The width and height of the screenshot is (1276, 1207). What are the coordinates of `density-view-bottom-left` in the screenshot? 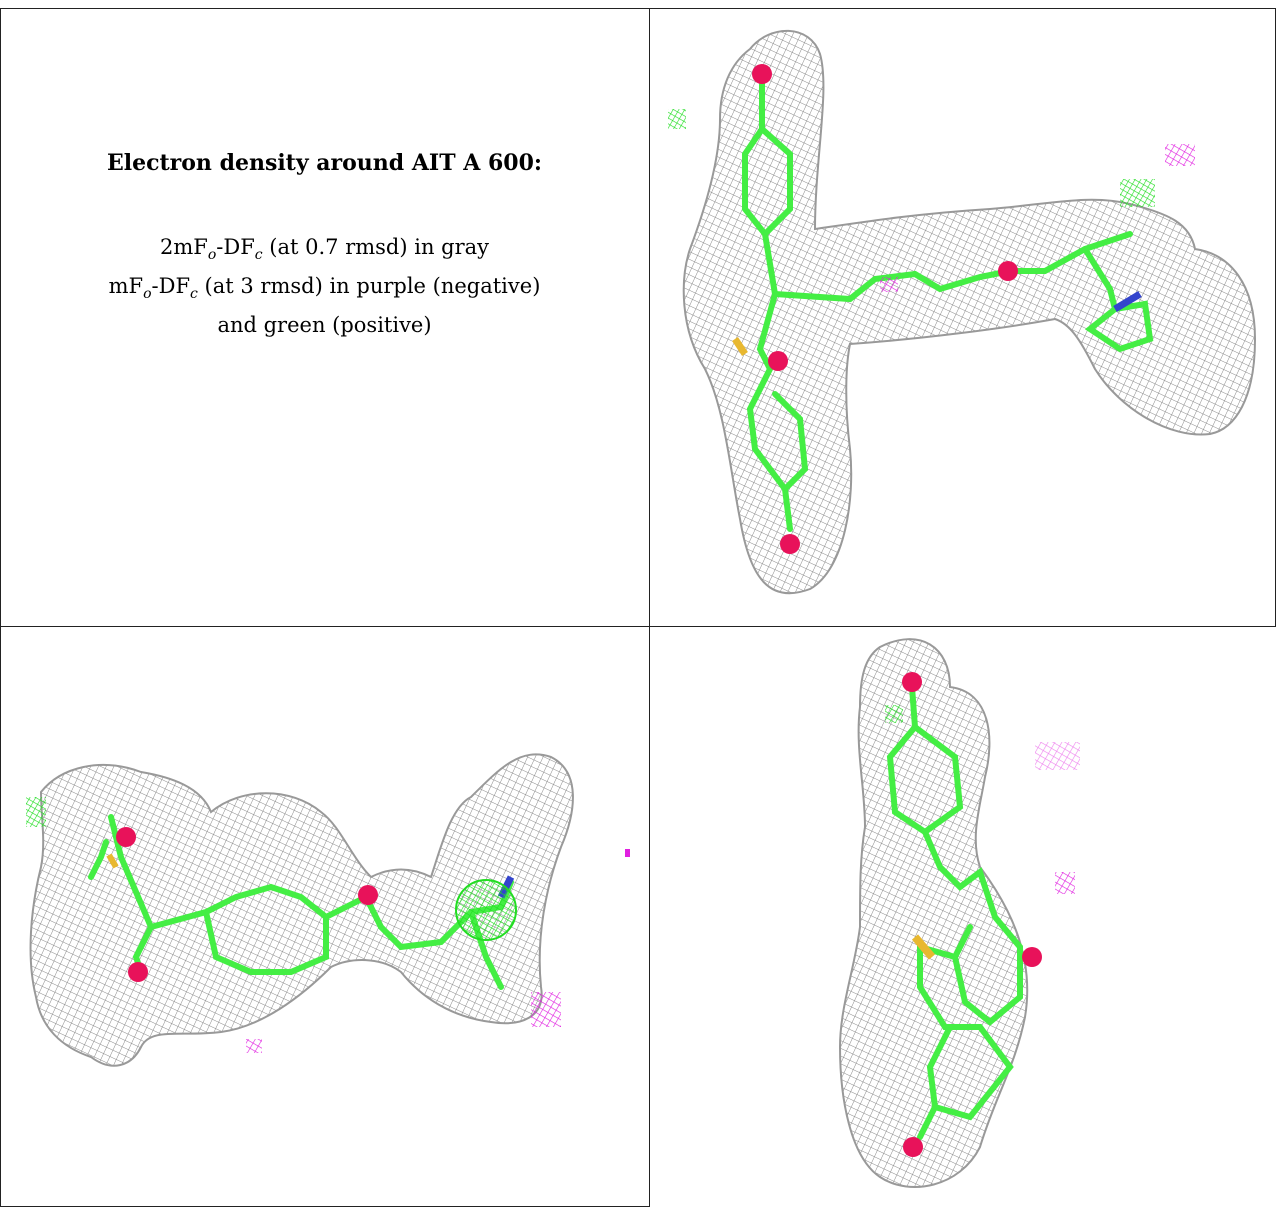 It's located at (328, 910).